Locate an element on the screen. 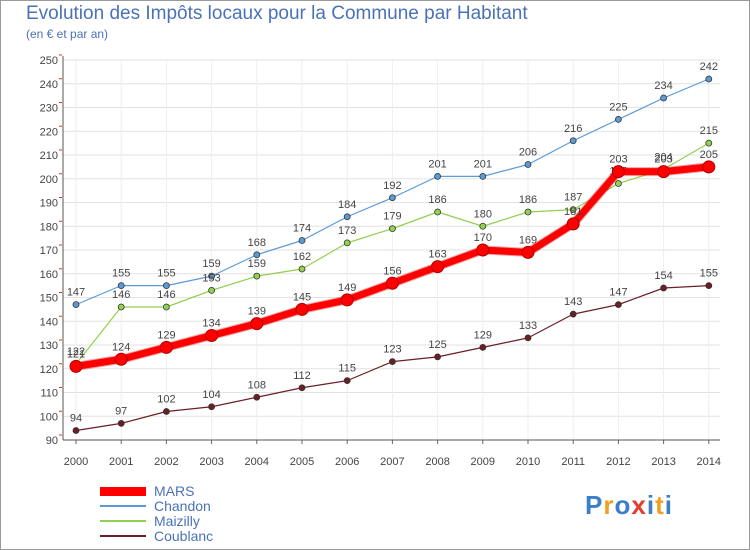 The height and width of the screenshot is (550, 750). data-label-chandon: 234 is located at coordinates (663, 86).